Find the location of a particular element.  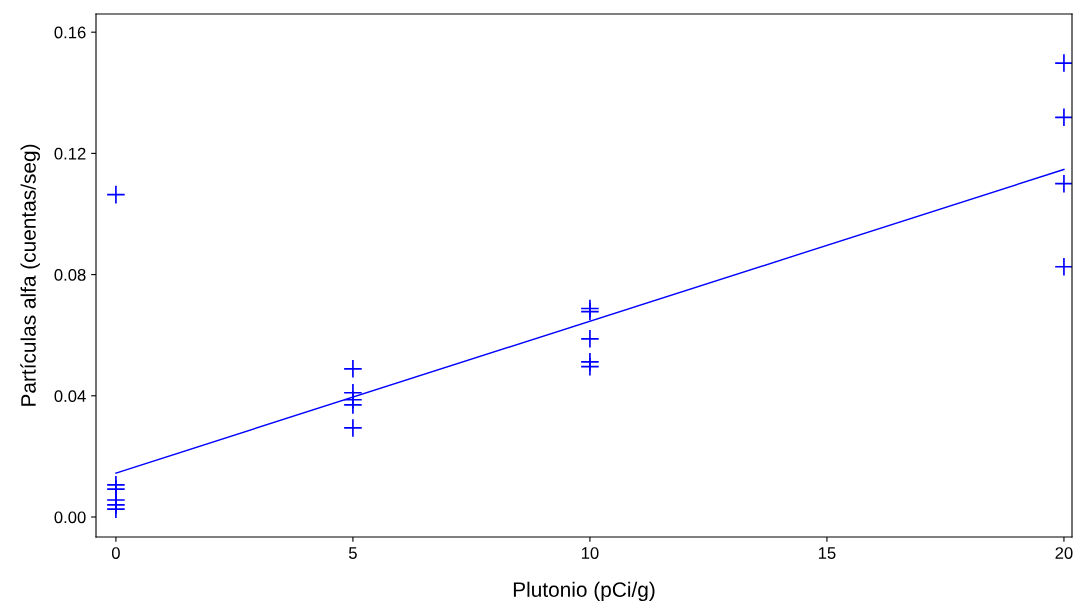

x-tick-label: 5 is located at coordinates (352, 553).